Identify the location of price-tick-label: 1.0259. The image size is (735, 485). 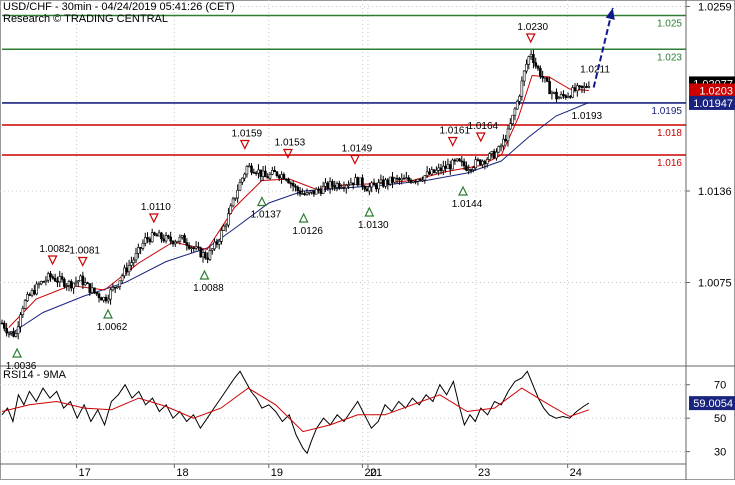
(715, 8).